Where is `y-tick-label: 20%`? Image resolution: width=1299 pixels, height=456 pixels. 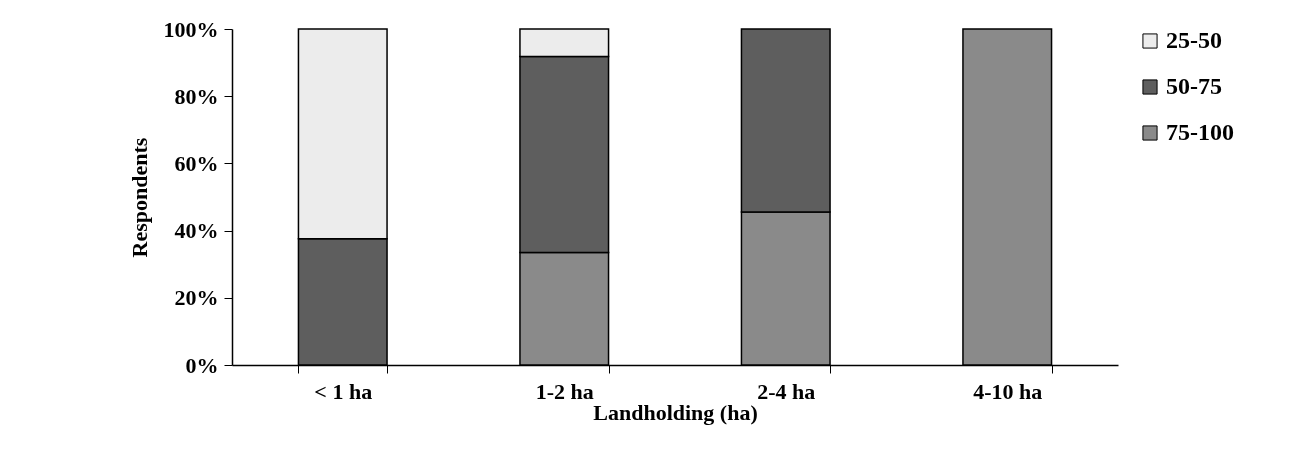
y-tick-label: 20% is located at coordinates (196, 298).